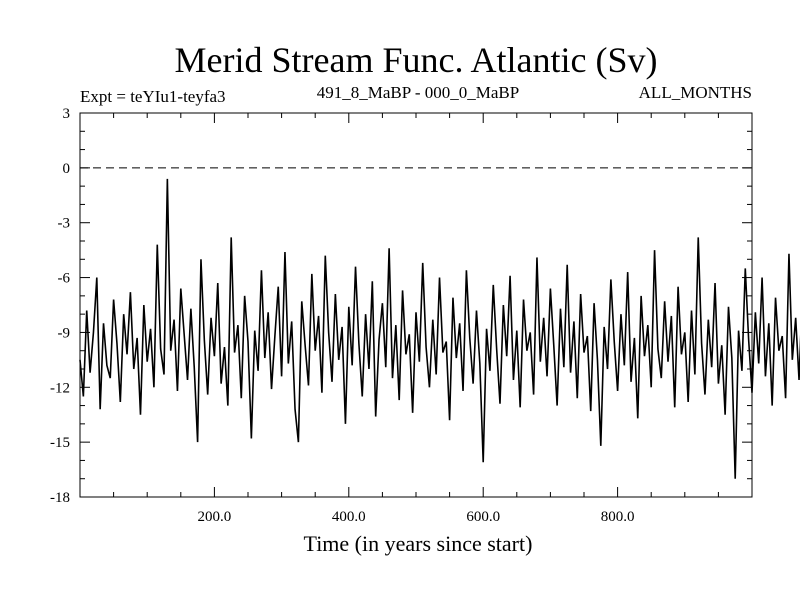 The image size is (800, 600). Describe the element at coordinates (67, 169) in the screenshot. I see `y-tick-label: 0` at that location.